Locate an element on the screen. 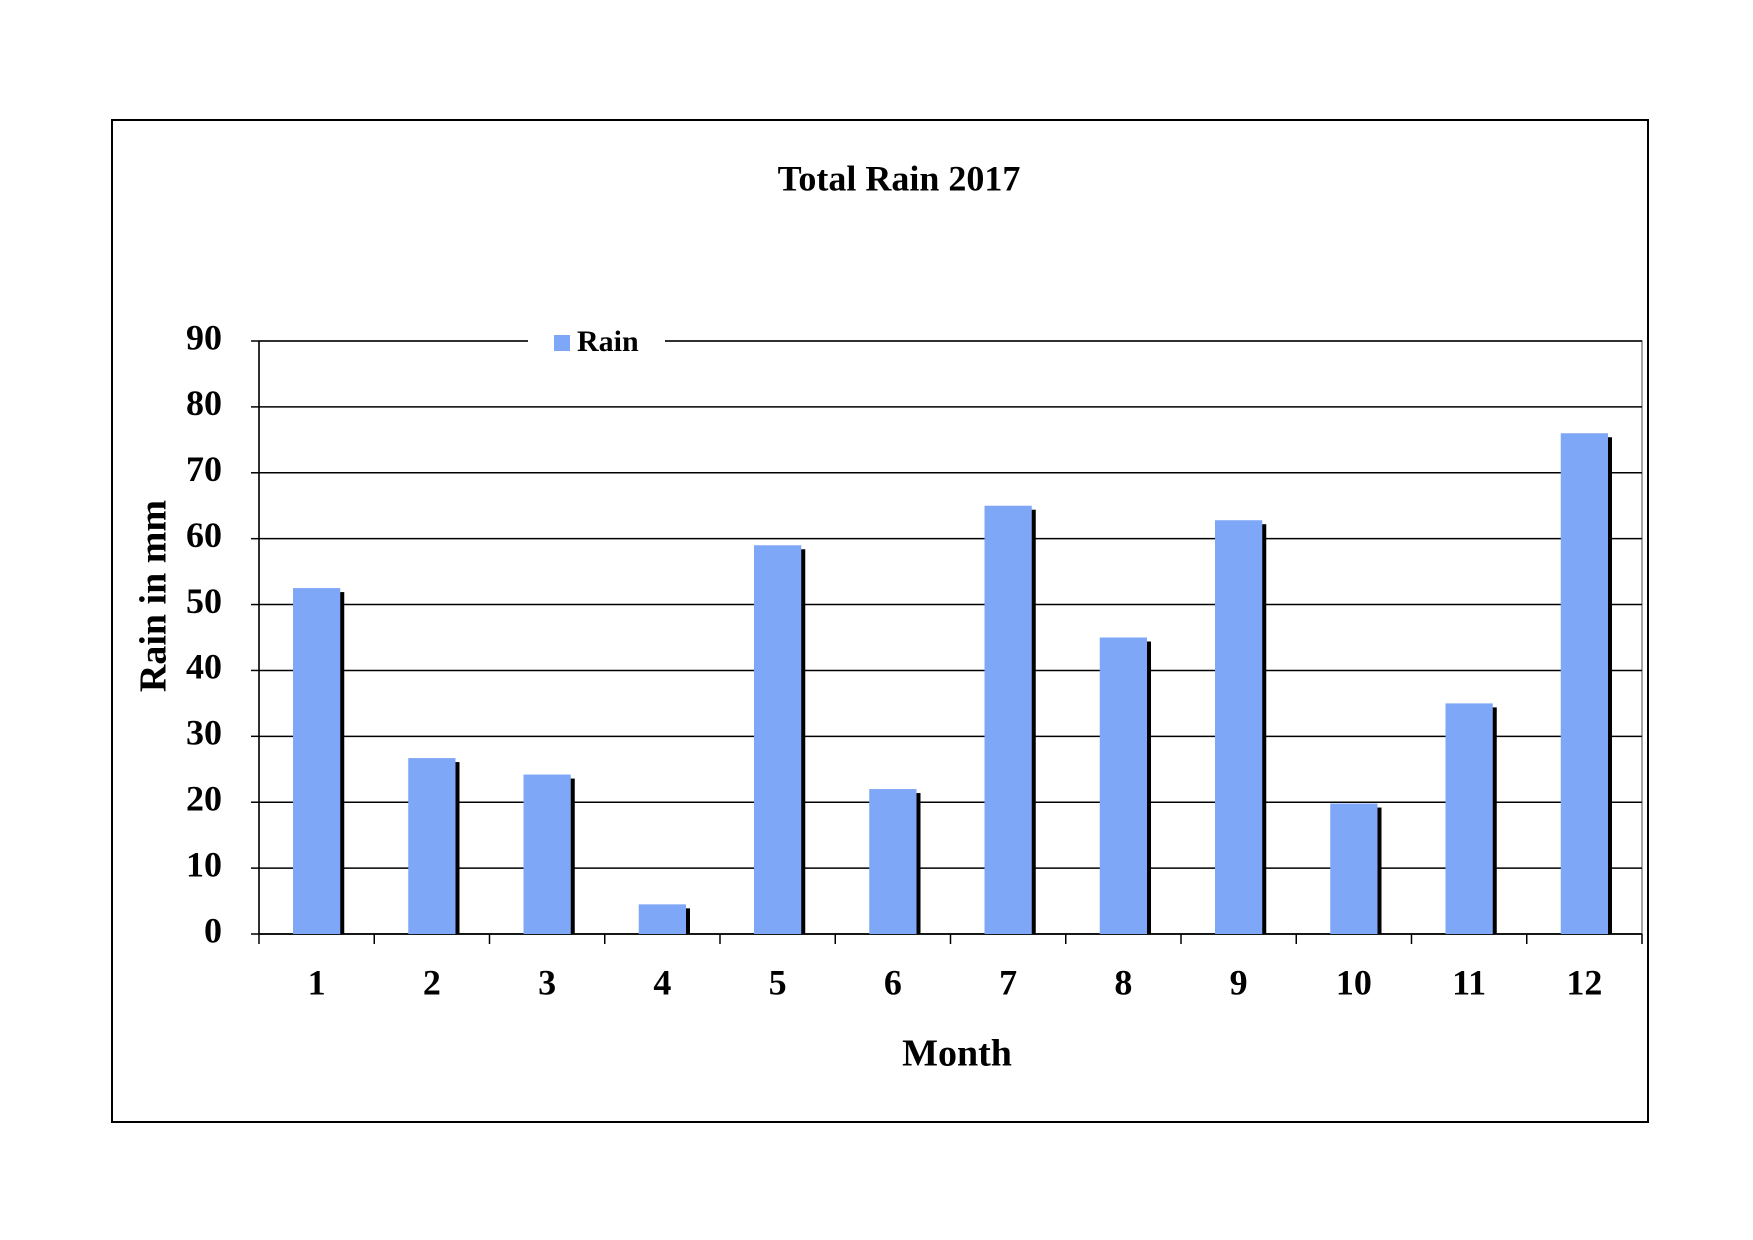 Image resolution: width=1753 pixels, height=1240 pixels. x-tick-label: 7 is located at coordinates (1008, 982).